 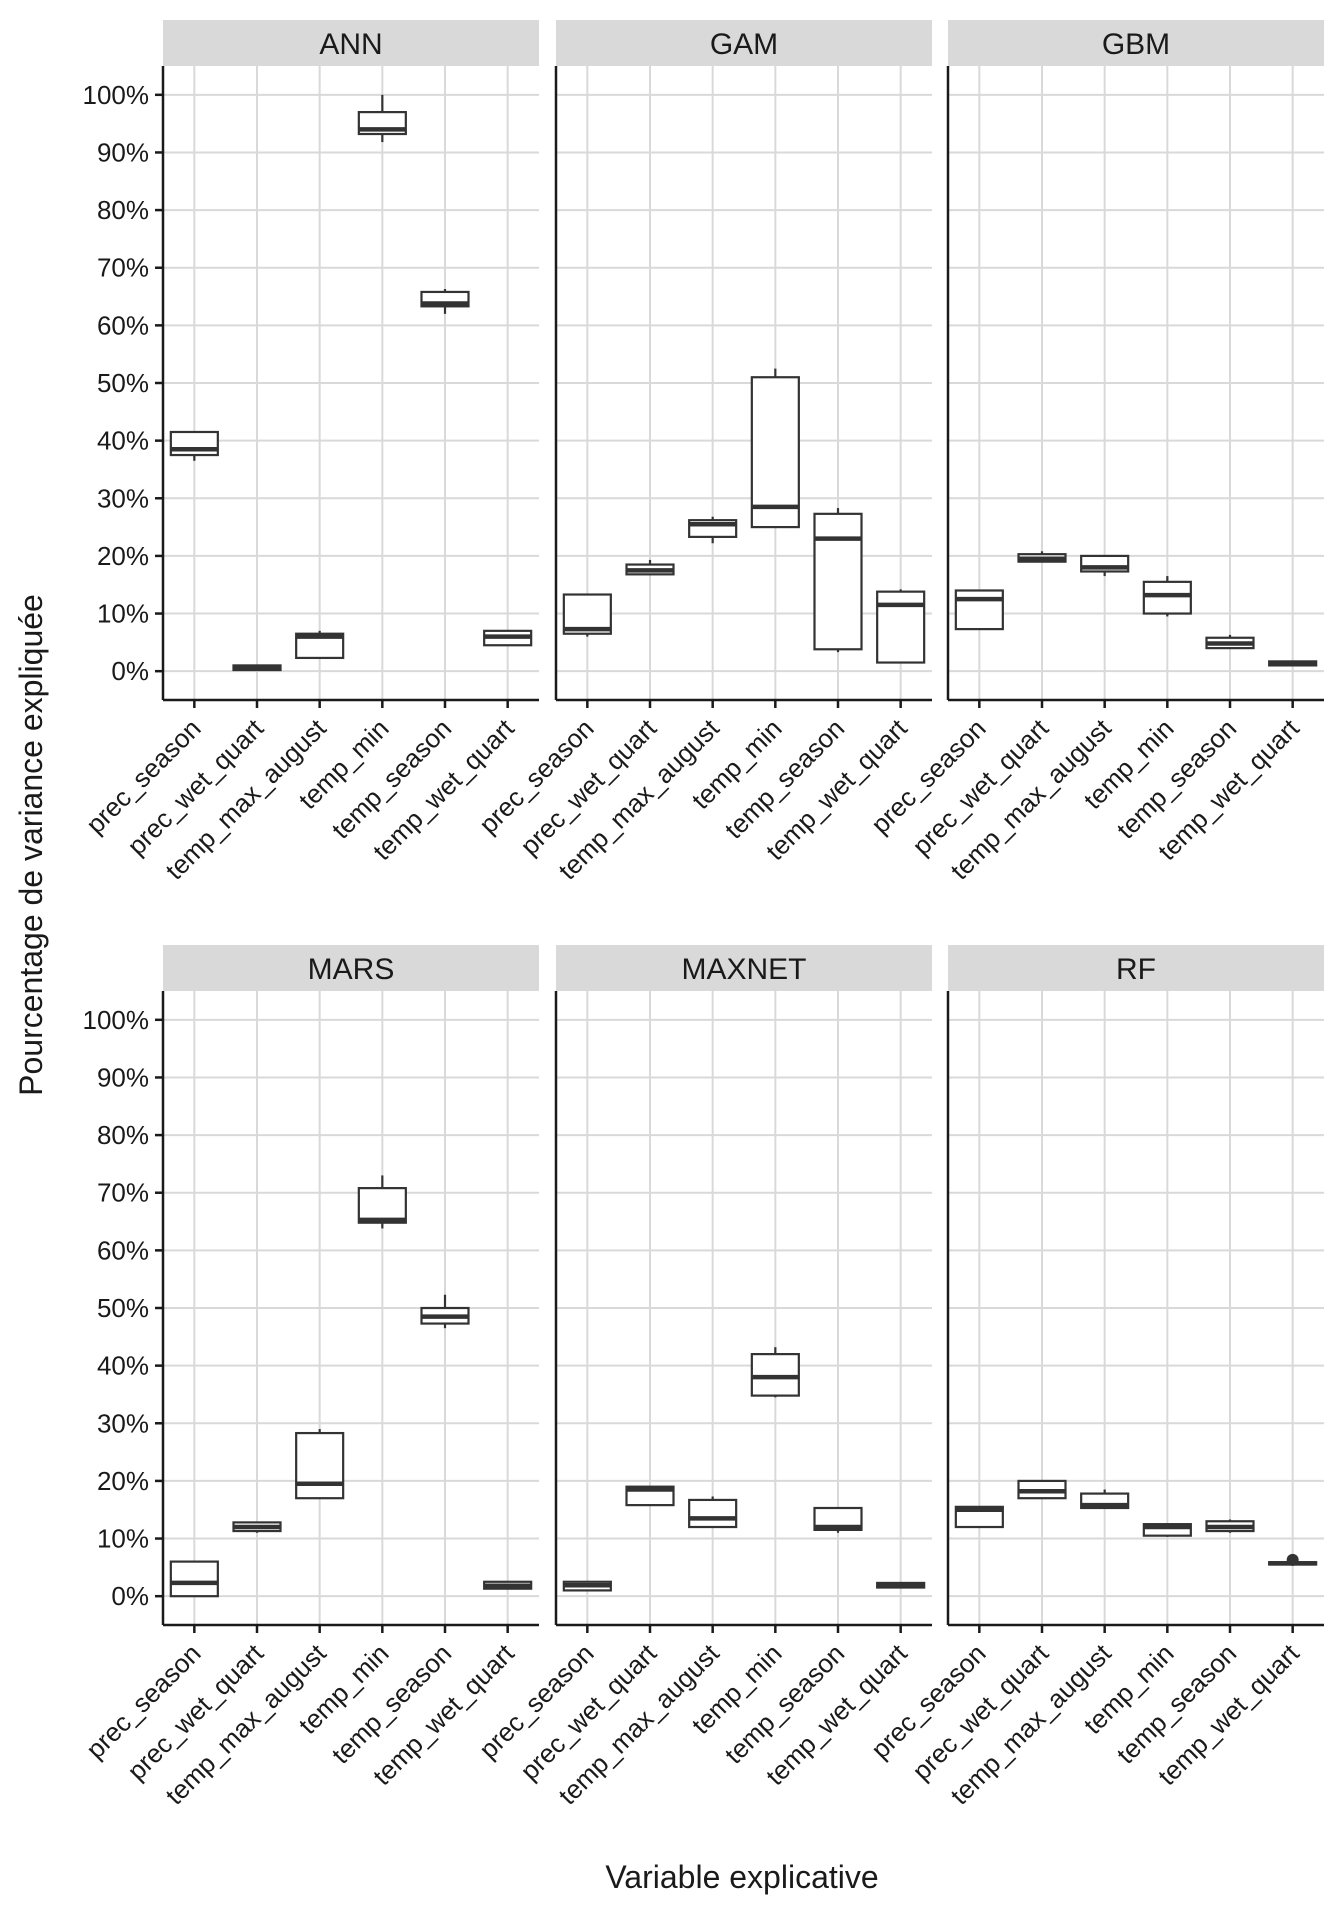 I want to click on strip-label: MARS, so click(x=351, y=969).